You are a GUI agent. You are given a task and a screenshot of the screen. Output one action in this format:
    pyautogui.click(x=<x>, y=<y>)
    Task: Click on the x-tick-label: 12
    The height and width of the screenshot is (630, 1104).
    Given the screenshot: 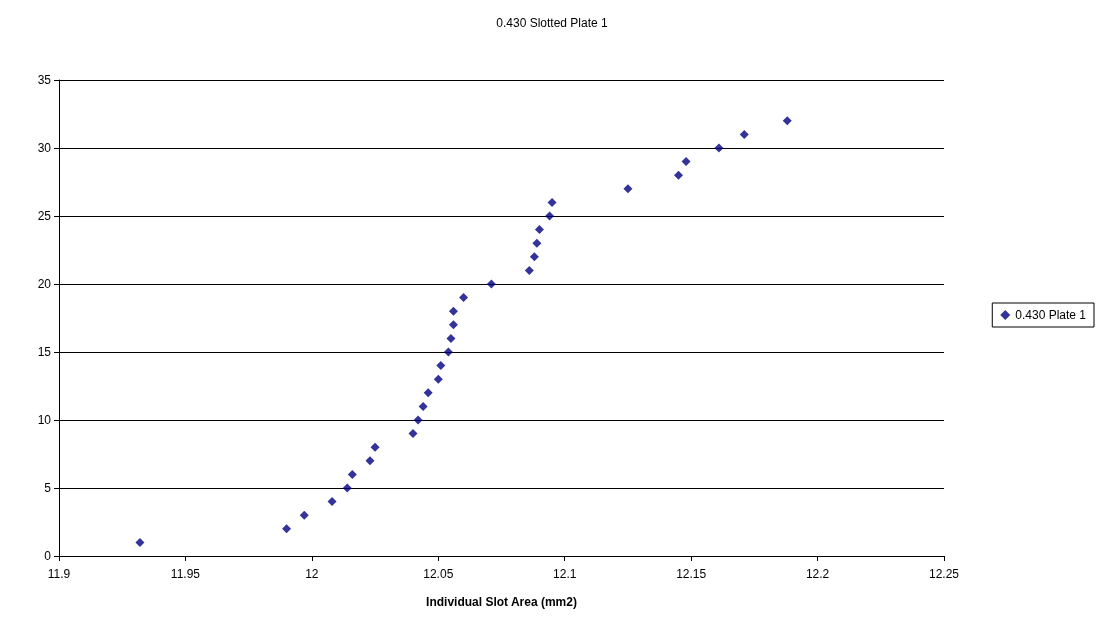 What is the action you would take?
    pyautogui.click(x=312, y=574)
    